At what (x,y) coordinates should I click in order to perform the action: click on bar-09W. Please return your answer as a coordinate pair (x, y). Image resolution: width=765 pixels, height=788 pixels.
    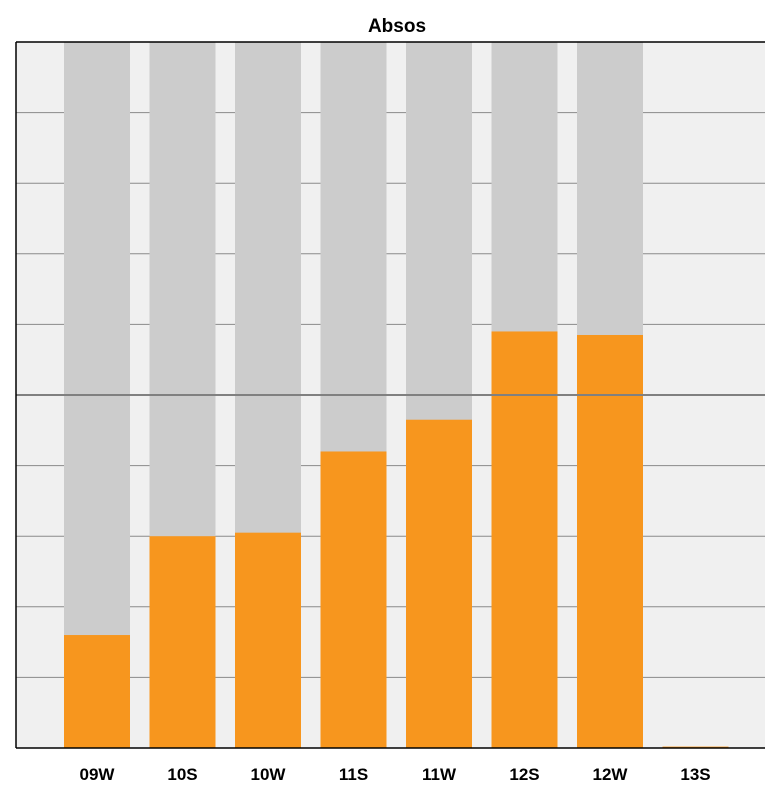
    Looking at the image, I should click on (97, 691).